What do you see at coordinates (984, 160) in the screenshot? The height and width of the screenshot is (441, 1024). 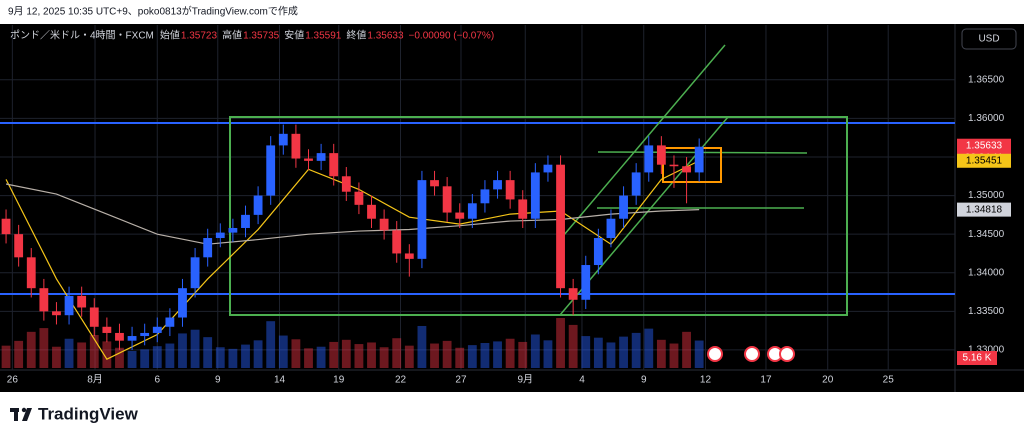 I see `ma-value: 1.35451` at bounding box center [984, 160].